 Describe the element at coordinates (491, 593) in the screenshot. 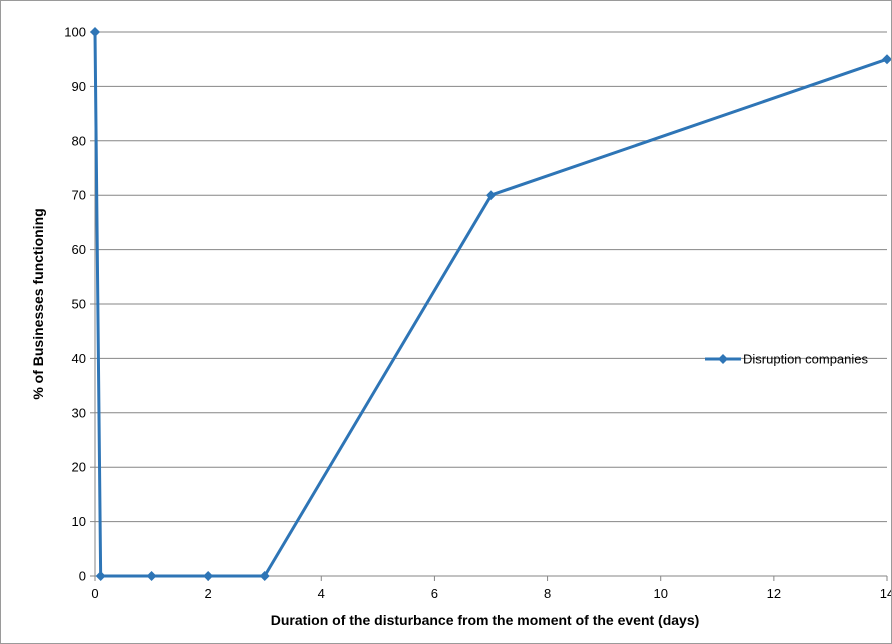

I see `x-tick-labels: 0 2 4 6 8 10 12 14` at that location.